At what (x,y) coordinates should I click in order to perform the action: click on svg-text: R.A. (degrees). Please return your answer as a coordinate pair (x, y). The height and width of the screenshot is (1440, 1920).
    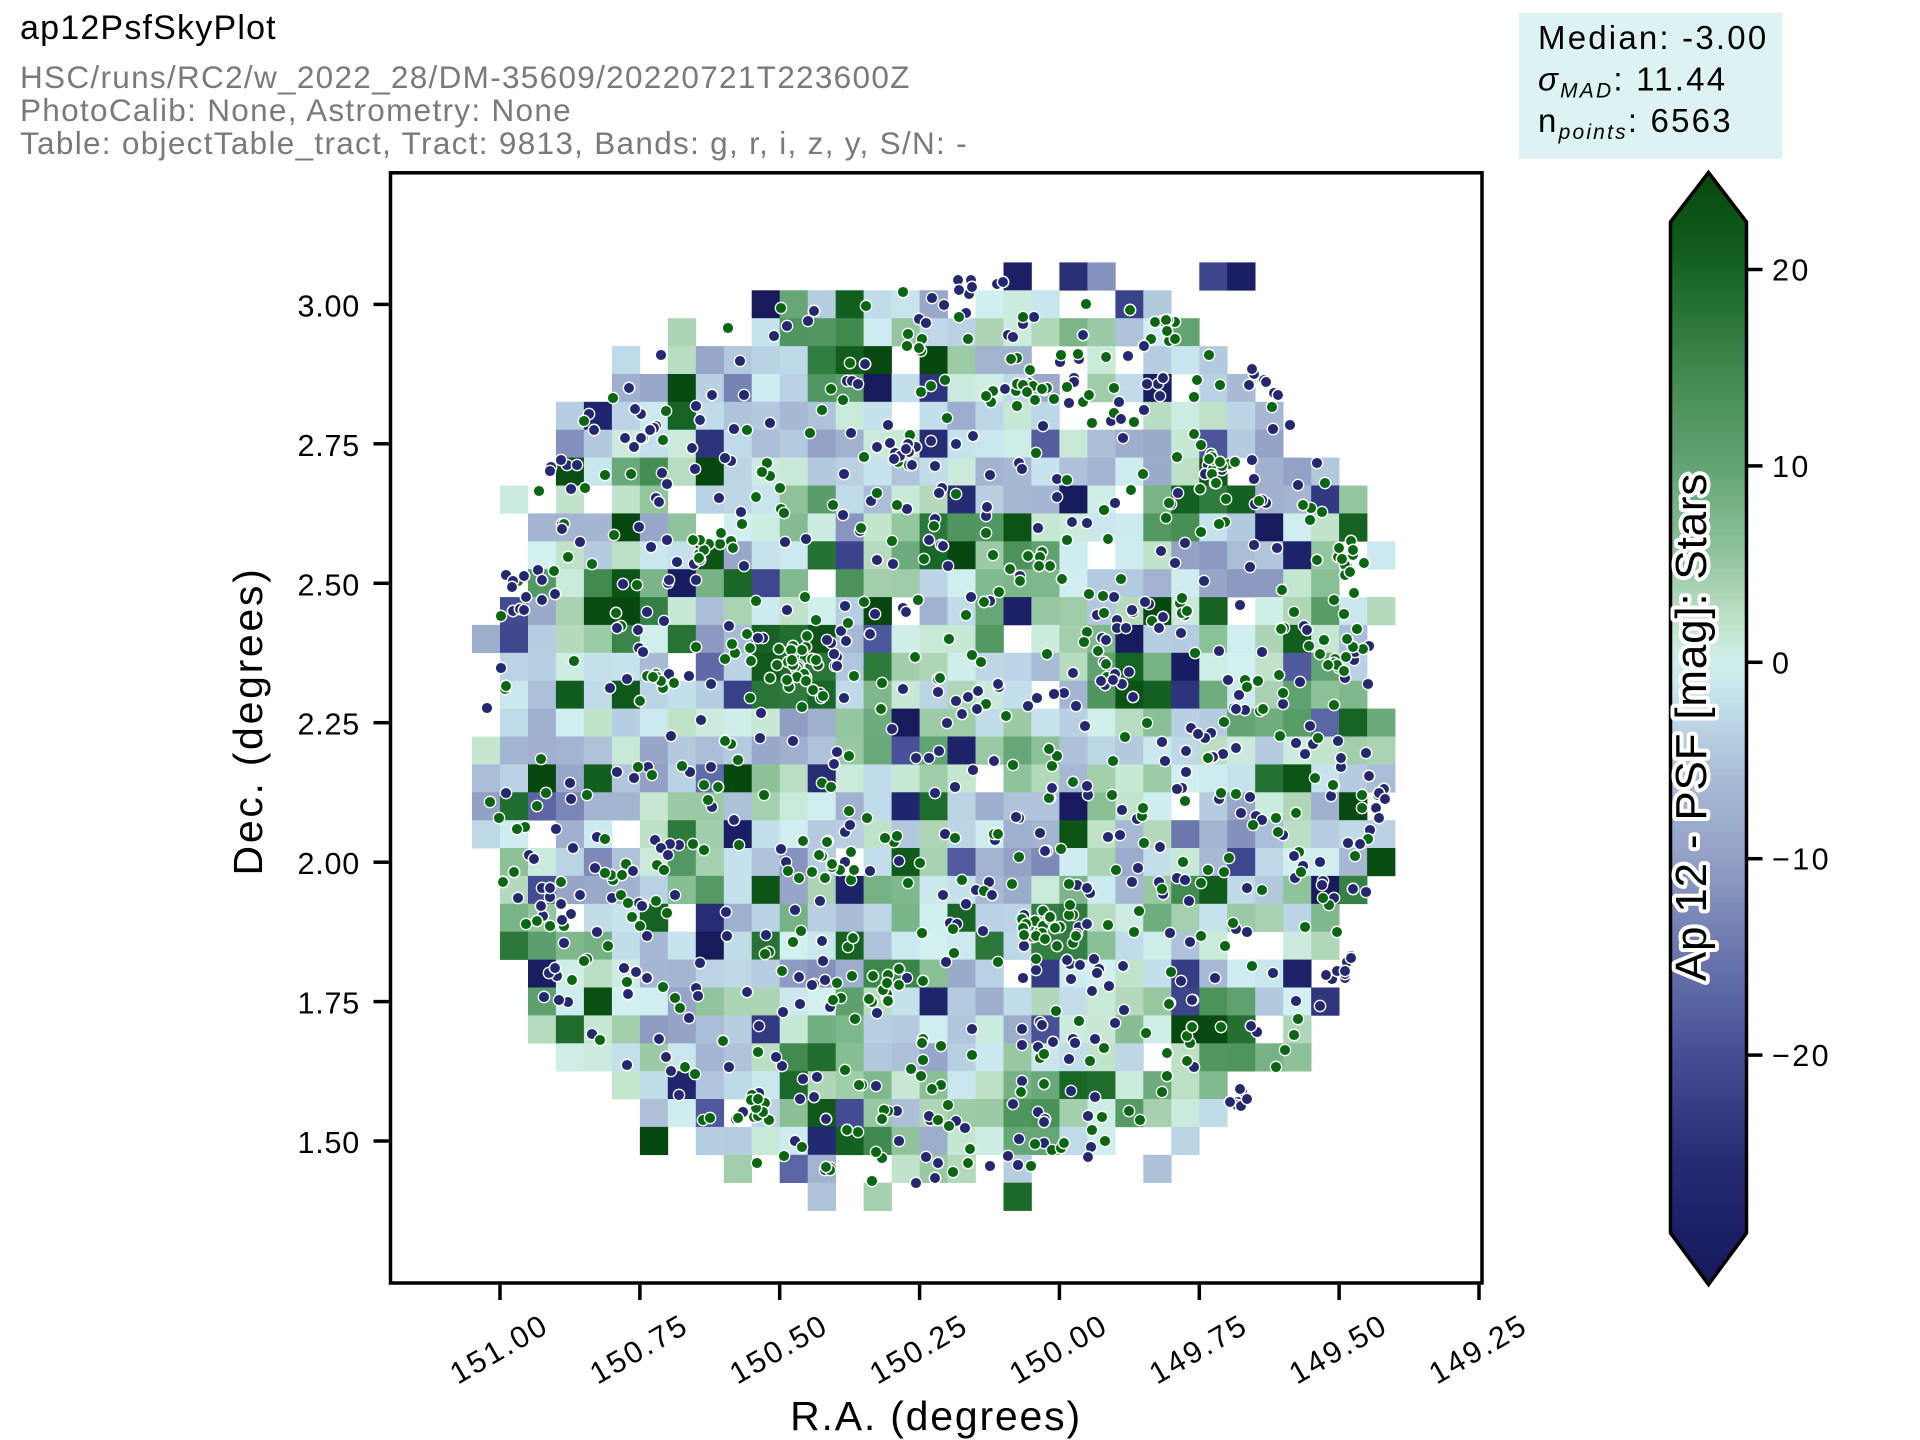
    Looking at the image, I should click on (936, 1416).